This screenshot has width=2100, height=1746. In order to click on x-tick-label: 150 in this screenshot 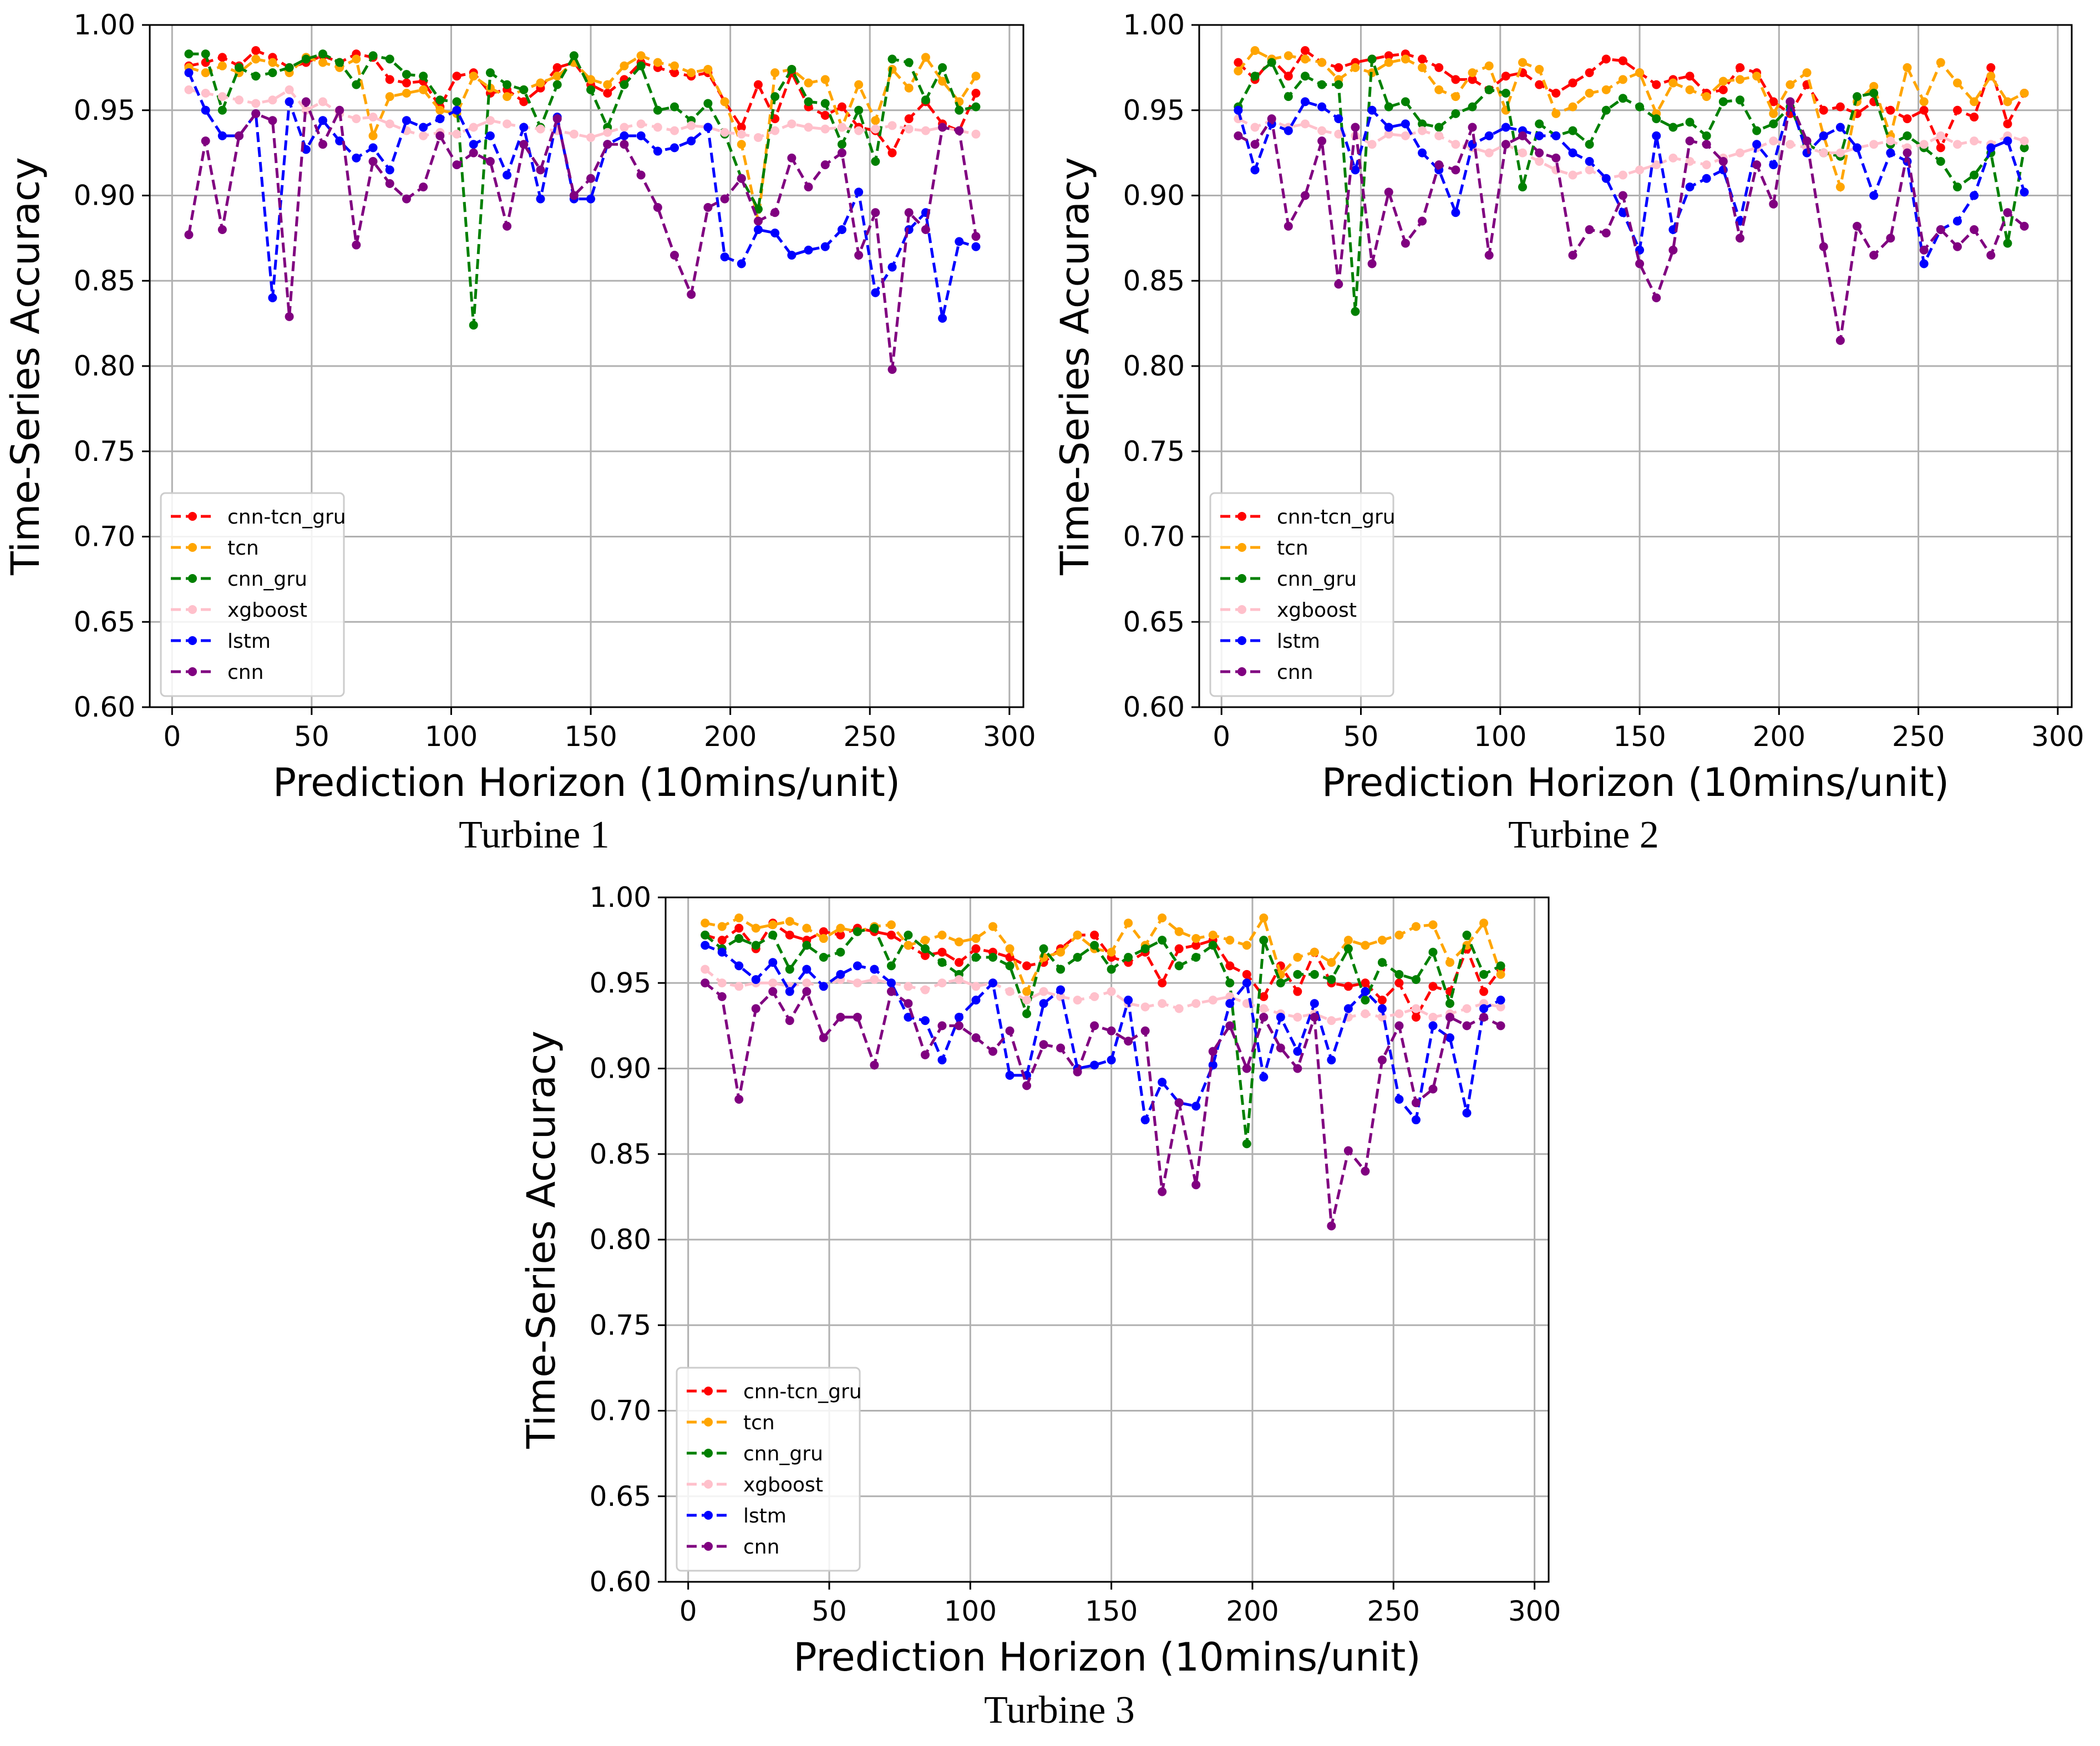, I will do `click(1640, 736)`.